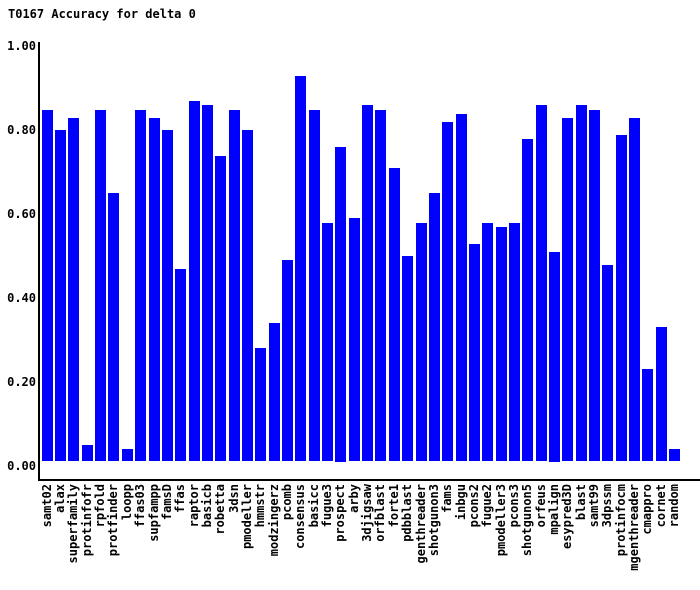 The image size is (700, 590). What do you see at coordinates (421, 342) in the screenshot?
I see `bar-genthreader` at bounding box center [421, 342].